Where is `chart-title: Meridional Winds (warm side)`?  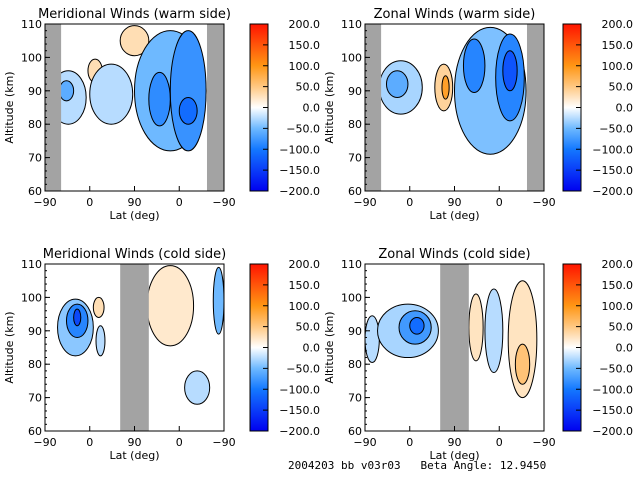 chart-title: Meridional Winds (warm side) is located at coordinates (134, 14).